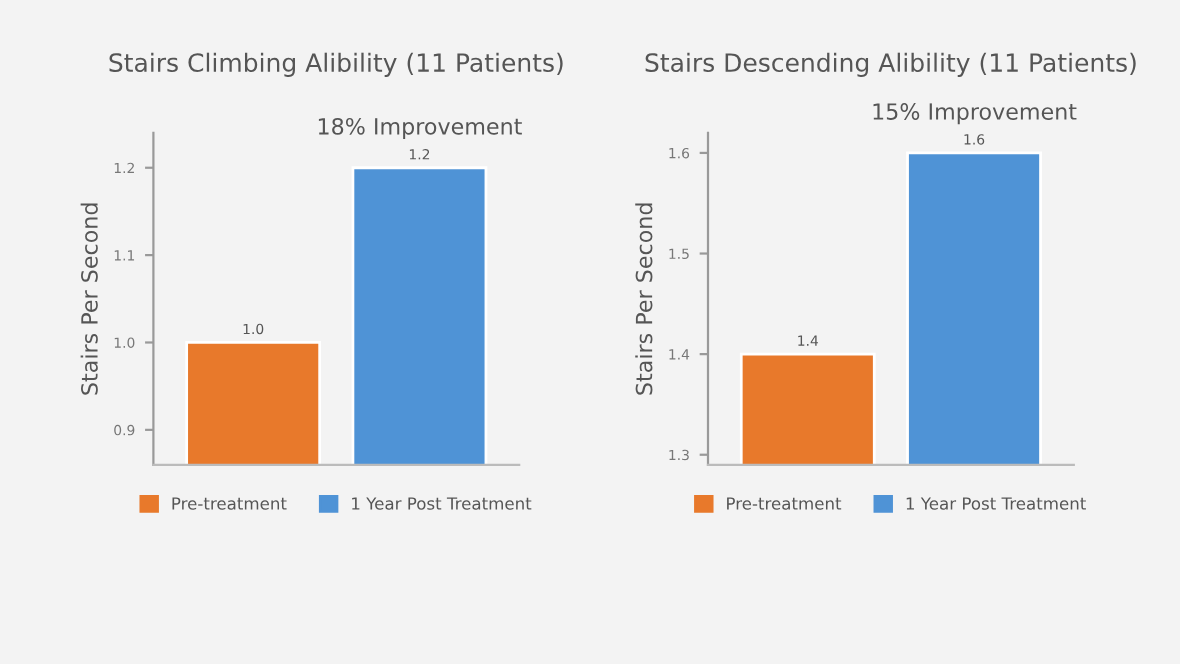  I want to click on chart-title: Stairs Descending Alibility (11 Patients), so click(890, 64).